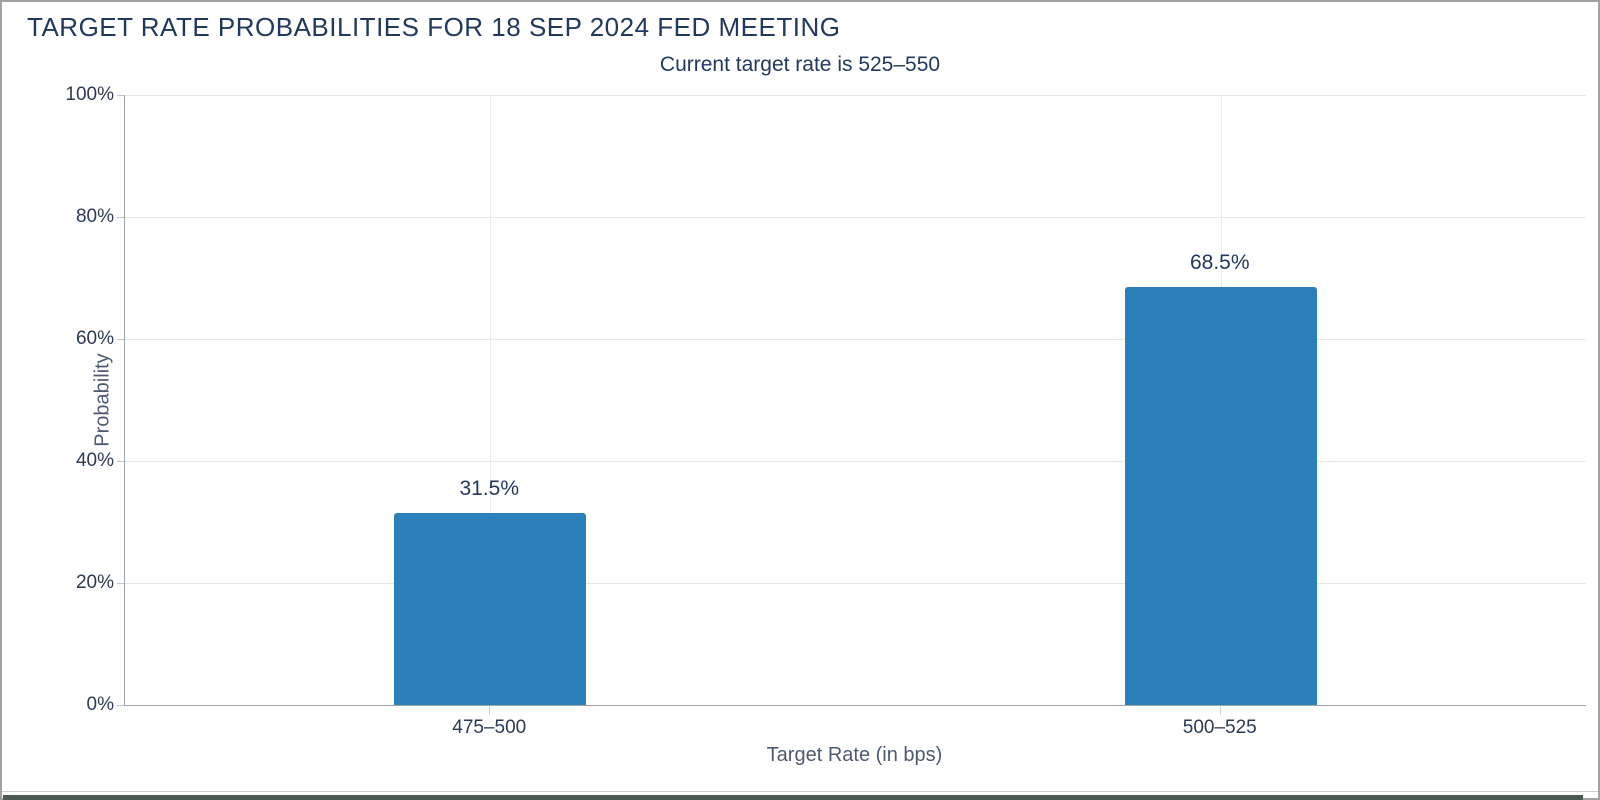  Describe the element at coordinates (94, 582) in the screenshot. I see `y-tick-label: 20%` at that location.